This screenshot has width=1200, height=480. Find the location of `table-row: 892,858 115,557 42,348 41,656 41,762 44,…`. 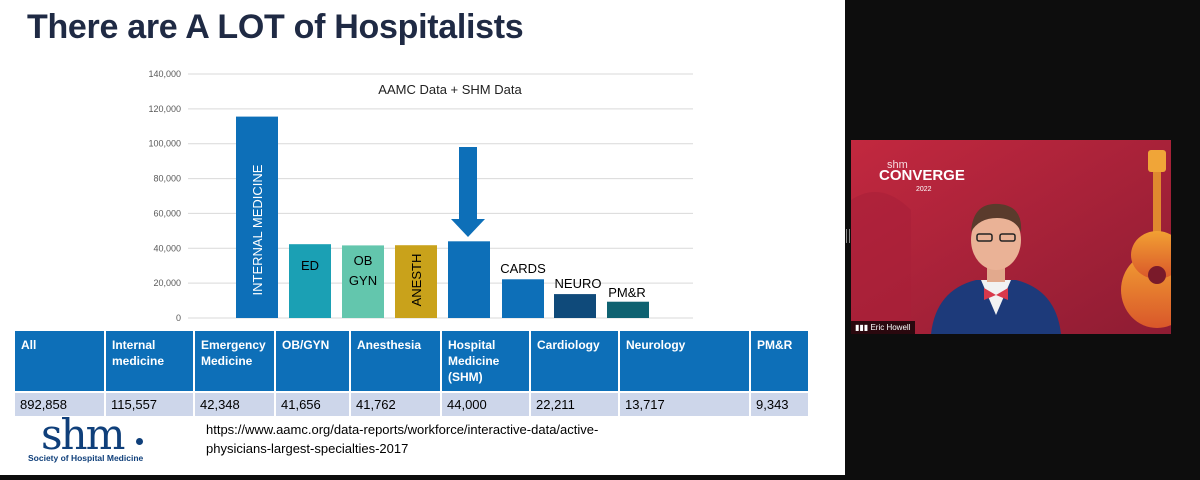

table-row: 892,858 115,557 42,348 41,656 41,762 44,… is located at coordinates (411, 403).